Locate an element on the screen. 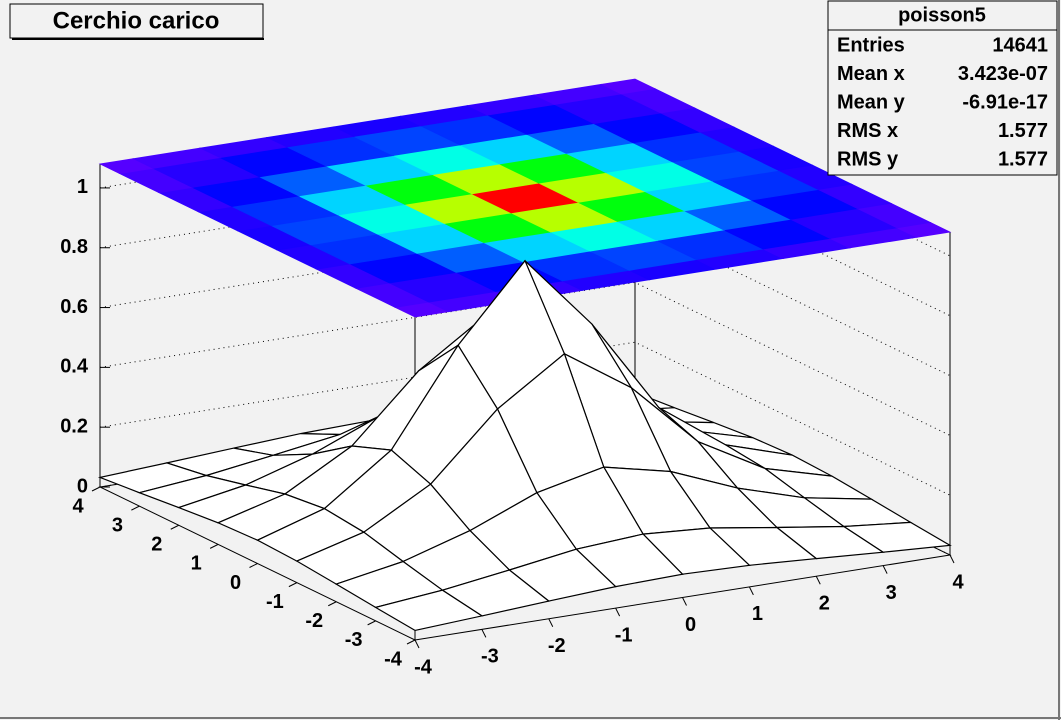  stats-value: -6.91e-17 is located at coordinates (1005, 102).